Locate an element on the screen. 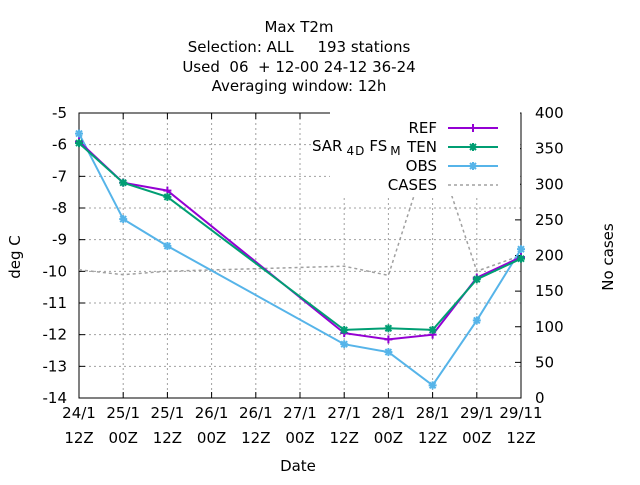 Image resolution: width=640 pixels, height=485 pixels. y-tick-label: -11 is located at coordinates (55, 303).